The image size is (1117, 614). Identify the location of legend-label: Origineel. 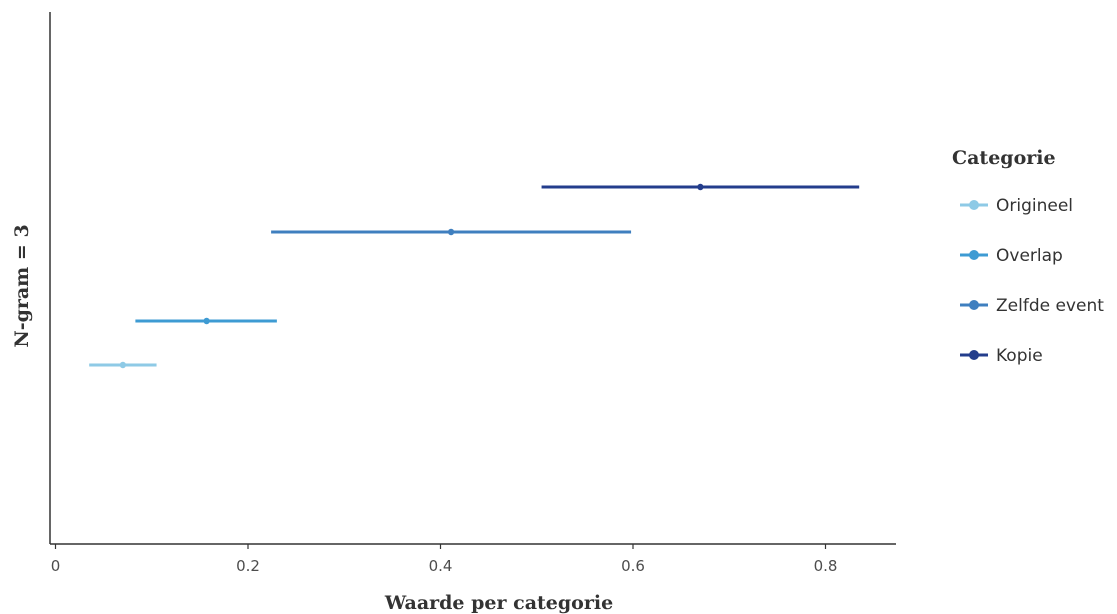
(1034, 206).